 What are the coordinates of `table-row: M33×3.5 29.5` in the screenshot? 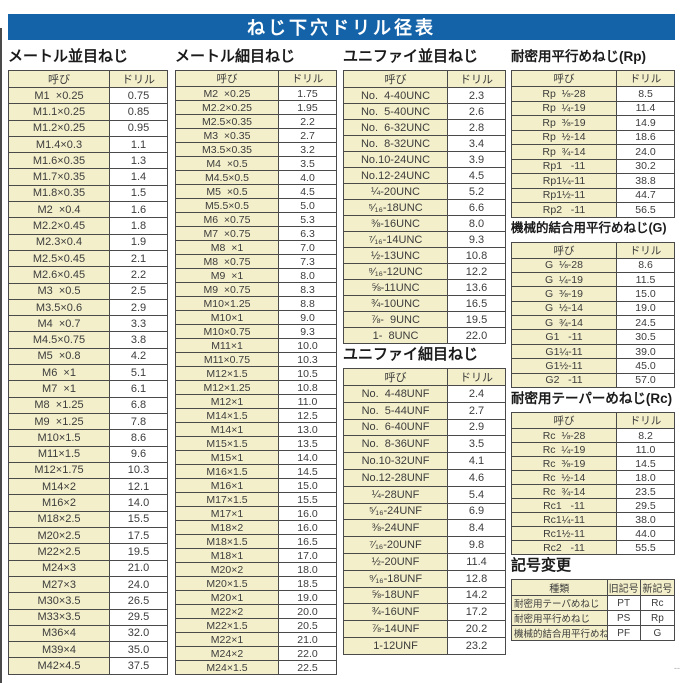 It's located at (88, 617).